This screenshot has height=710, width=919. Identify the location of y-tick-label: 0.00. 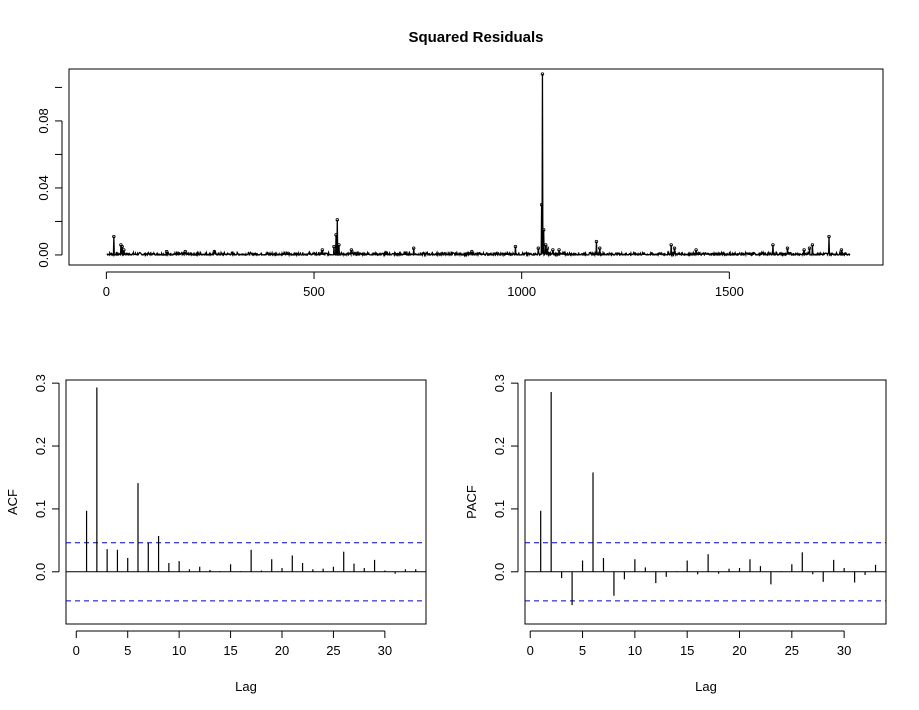
(43, 254).